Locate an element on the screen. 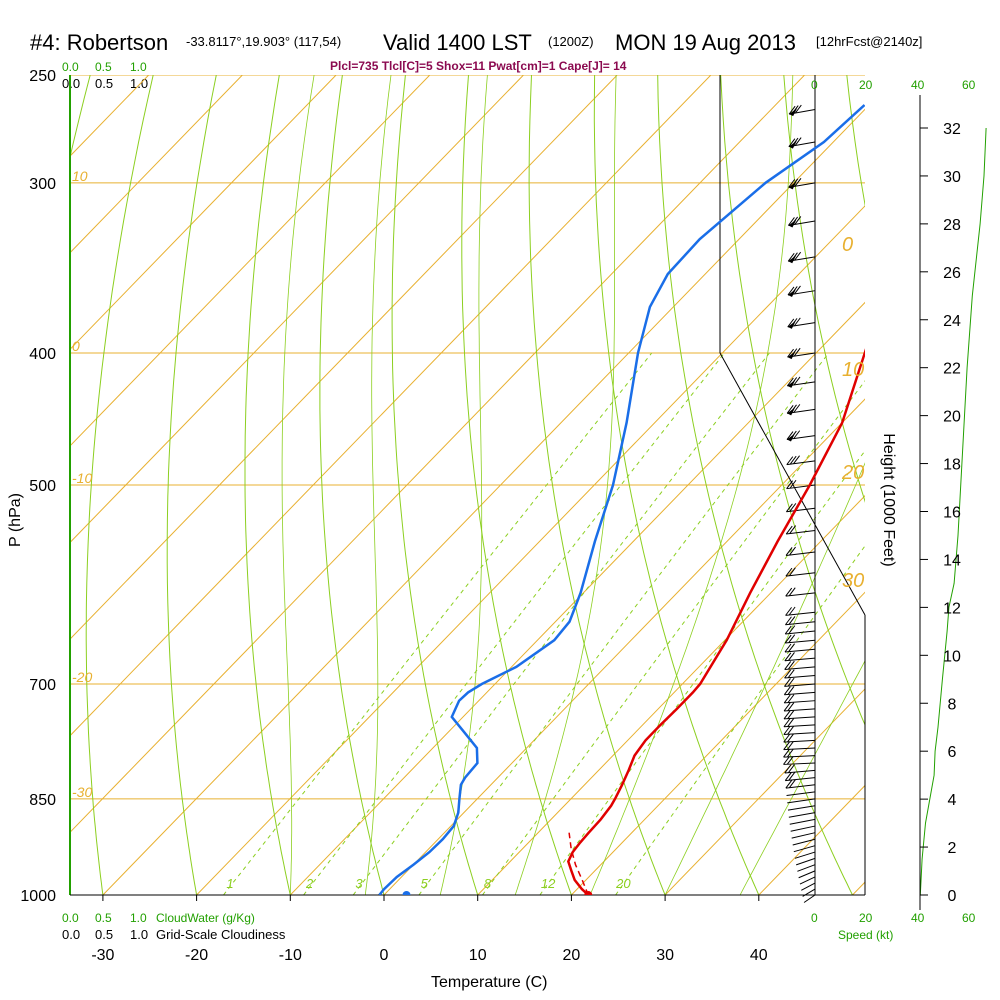 The width and height of the screenshot is (1000, 1000). height-tick-label: 26 is located at coordinates (952, 273).